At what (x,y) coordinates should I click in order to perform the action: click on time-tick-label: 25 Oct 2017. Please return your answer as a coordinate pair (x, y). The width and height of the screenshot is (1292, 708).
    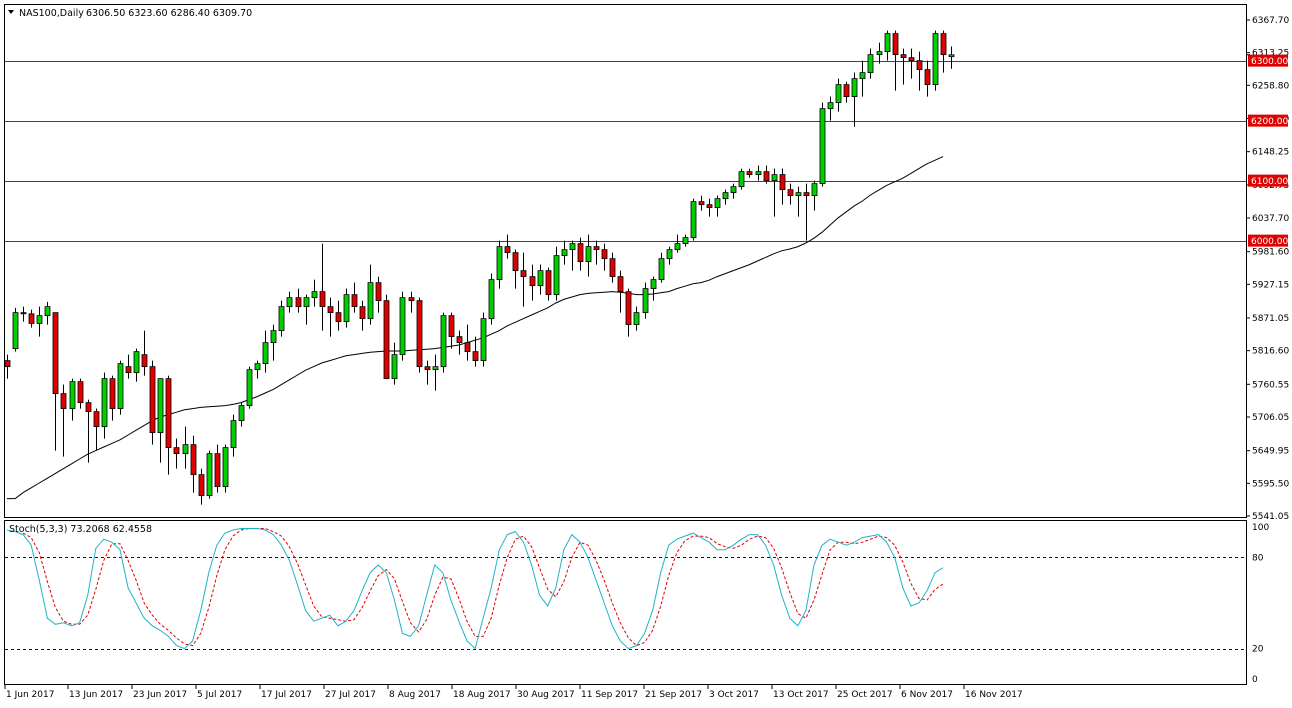
    Looking at the image, I should click on (865, 695).